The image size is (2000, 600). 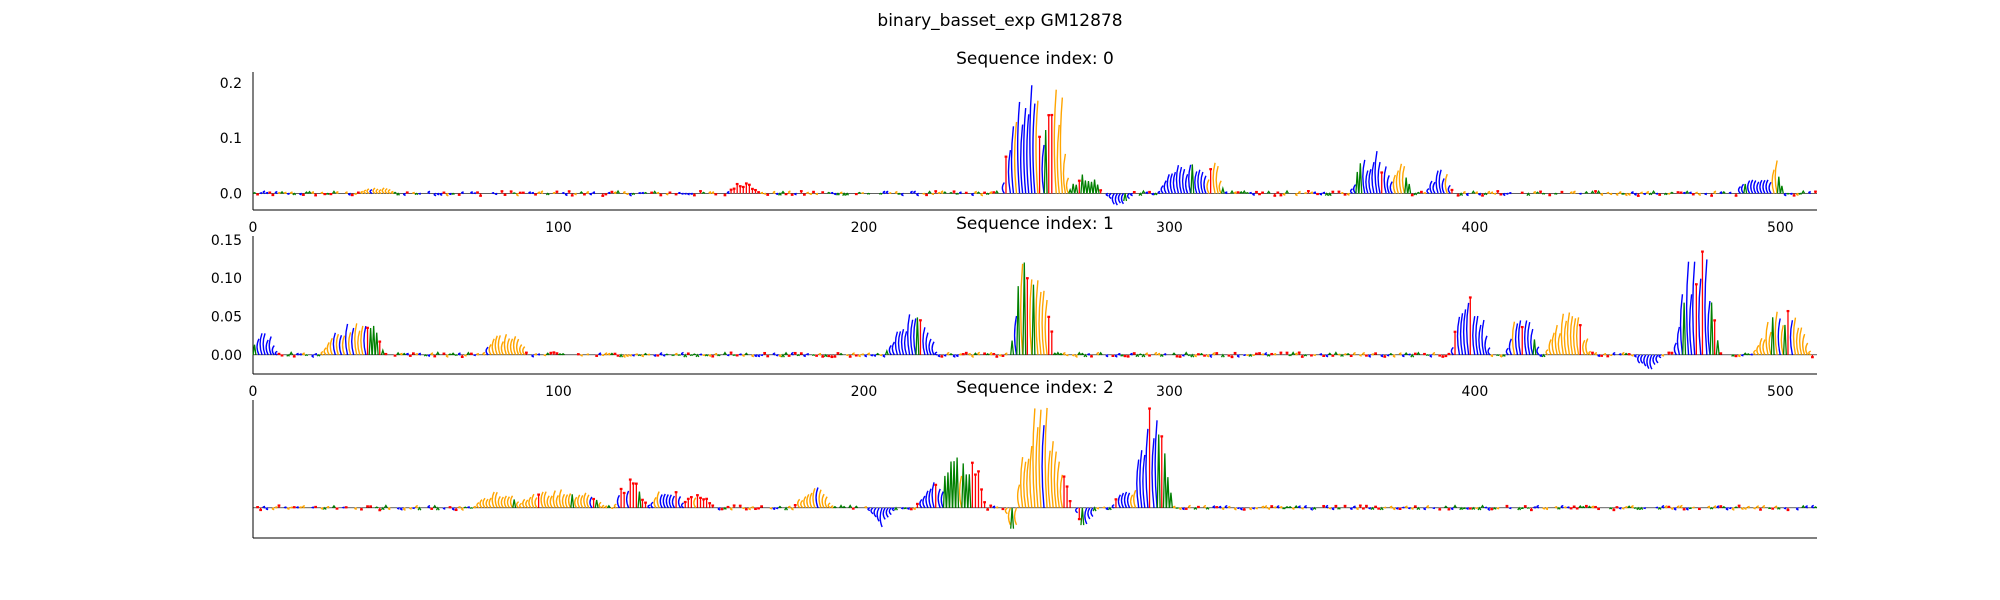 I want to click on panel-title: Sequence index: 2, so click(x=1035, y=388).